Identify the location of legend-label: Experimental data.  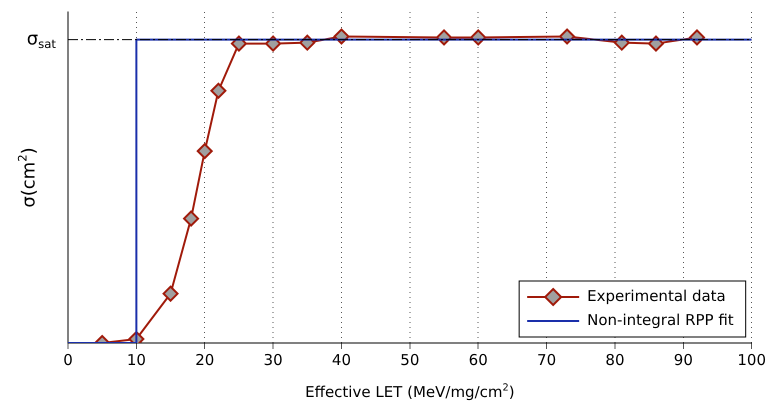
(656, 295).